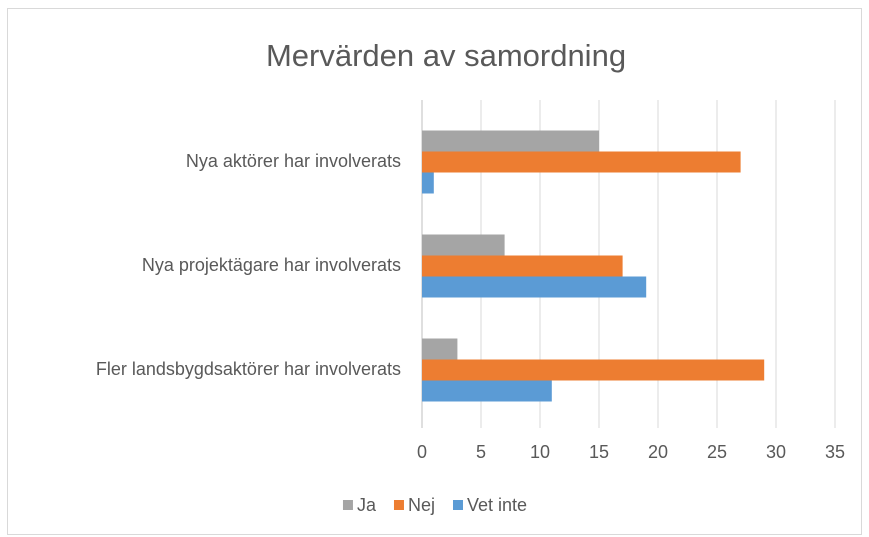 The height and width of the screenshot is (537, 869). I want to click on x-tick-label: 25, so click(717, 452).